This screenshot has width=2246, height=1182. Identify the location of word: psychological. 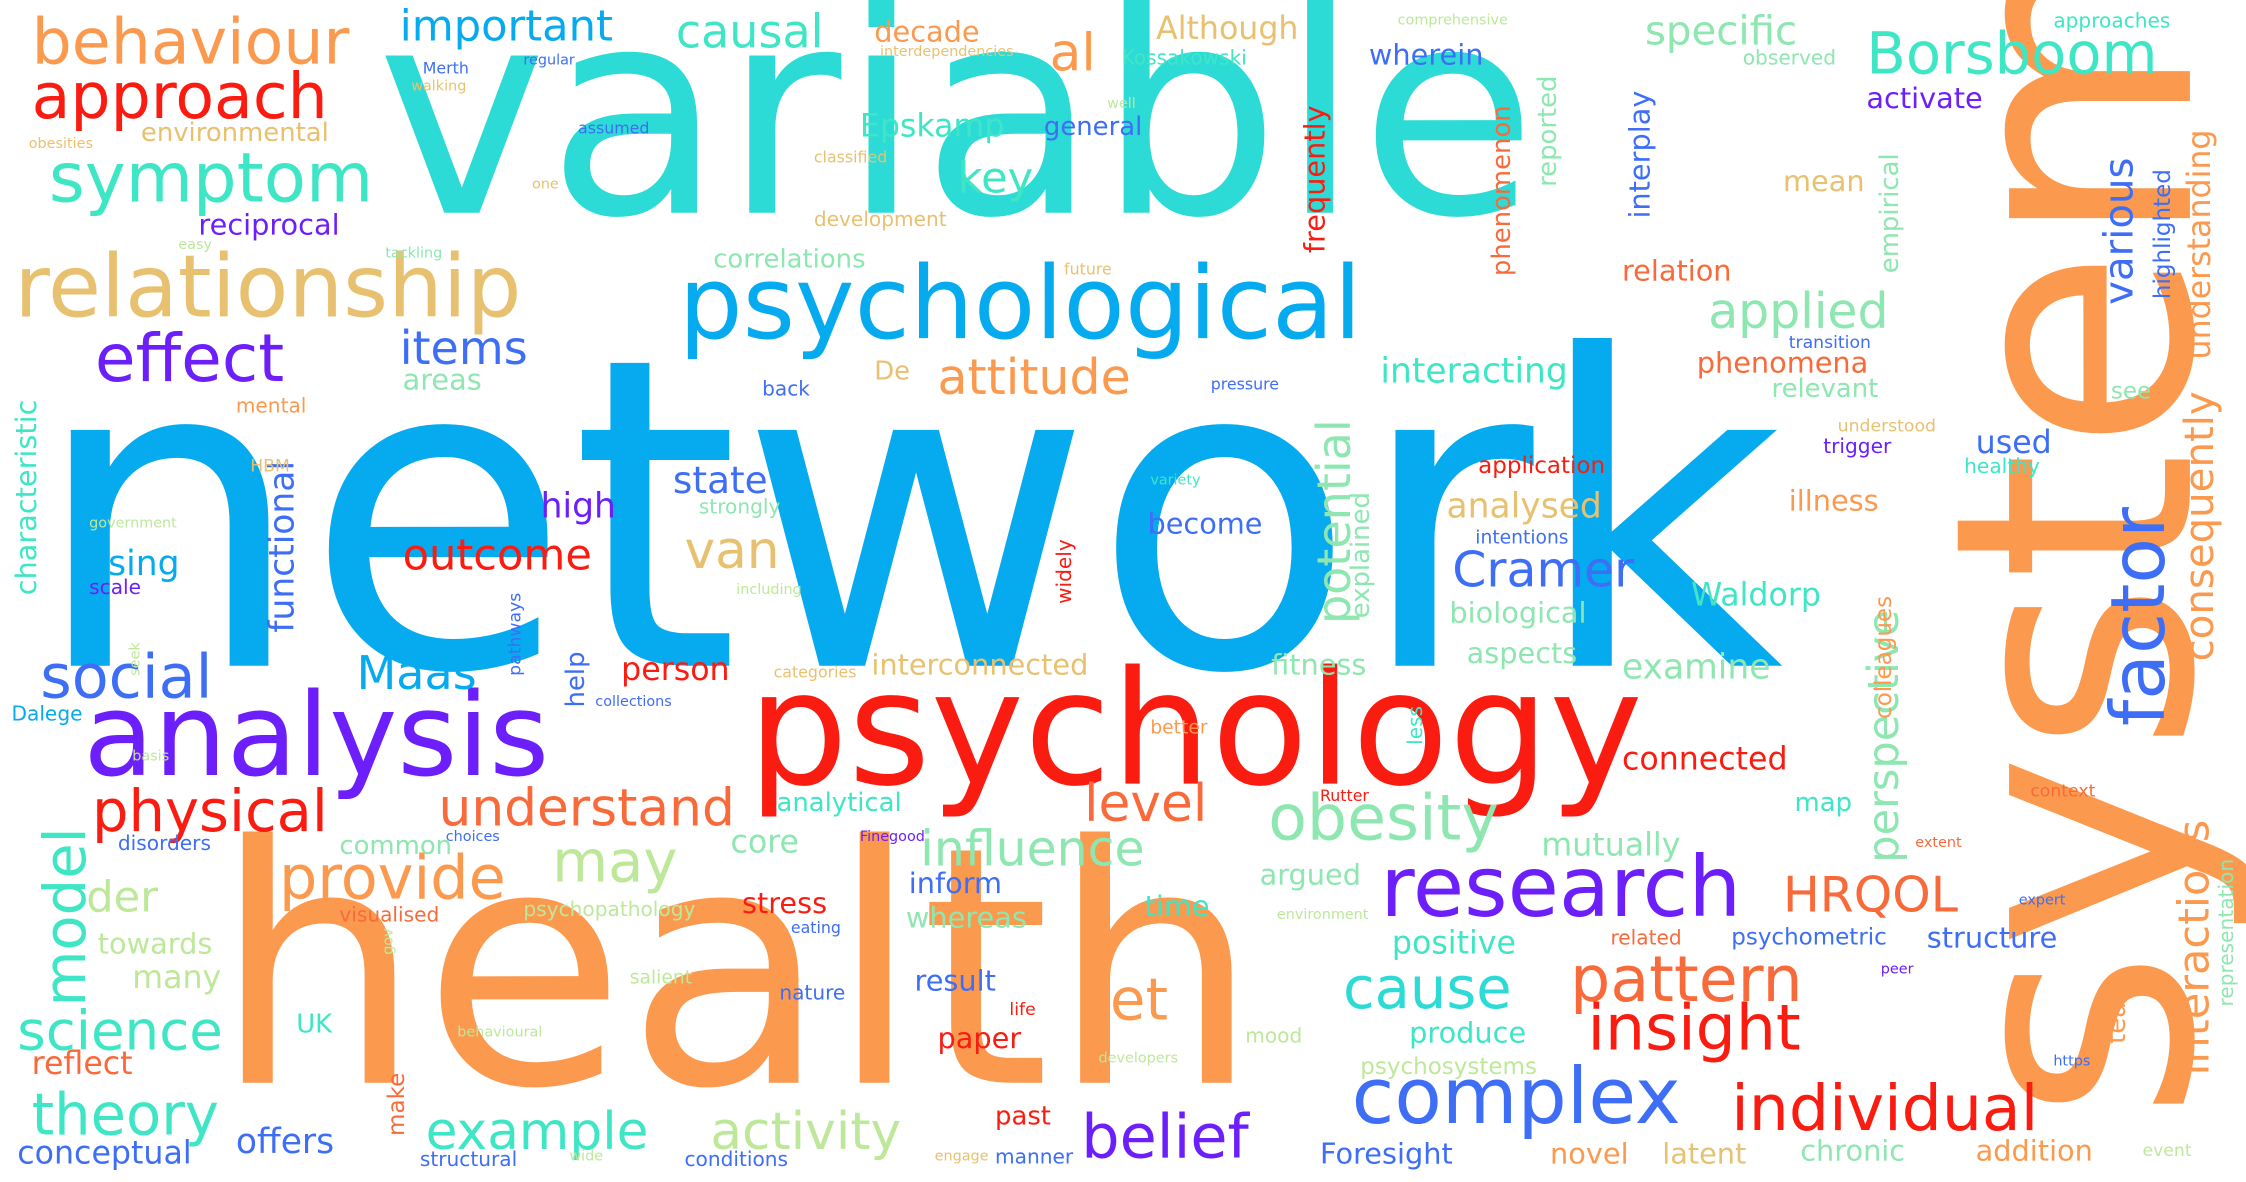
(1020, 303).